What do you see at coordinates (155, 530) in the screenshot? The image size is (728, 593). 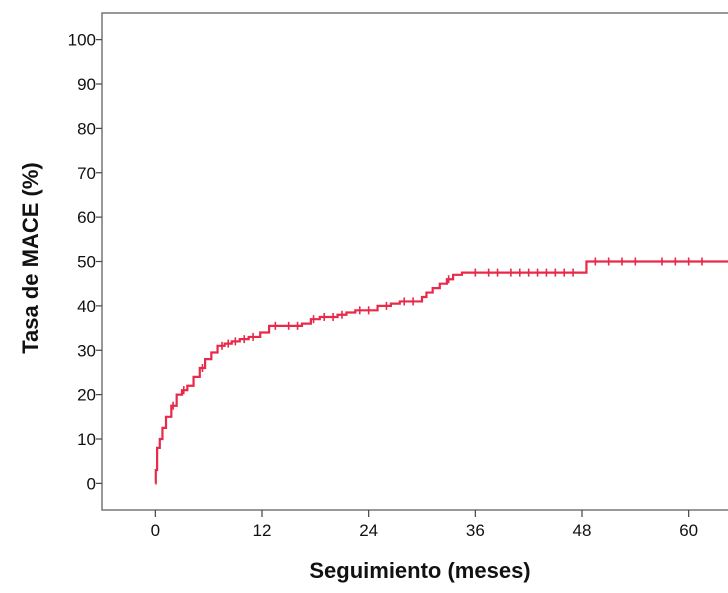 I see `x-tick-label: 0` at bounding box center [155, 530].